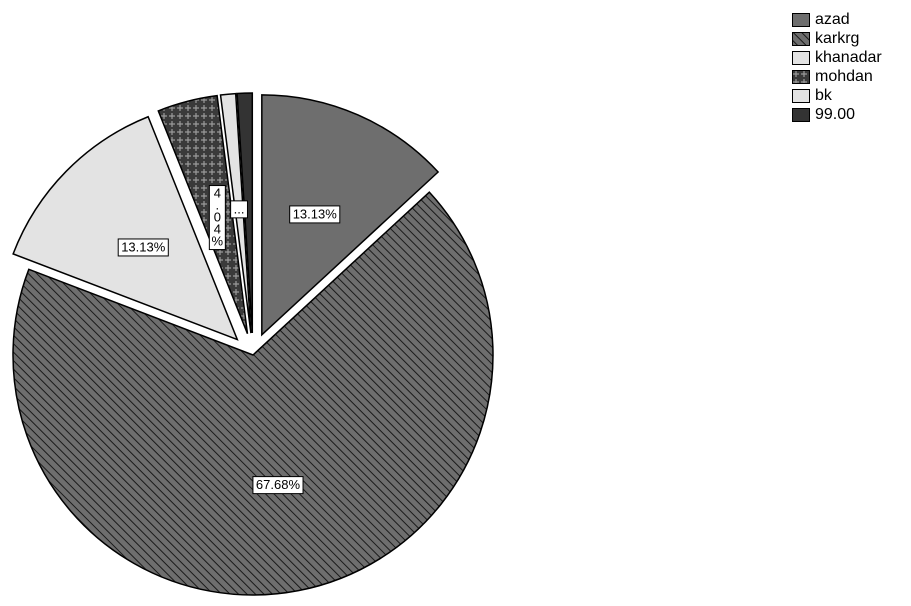 The image size is (911, 606). I want to click on pie-data-label: 67.68%, so click(278, 485).